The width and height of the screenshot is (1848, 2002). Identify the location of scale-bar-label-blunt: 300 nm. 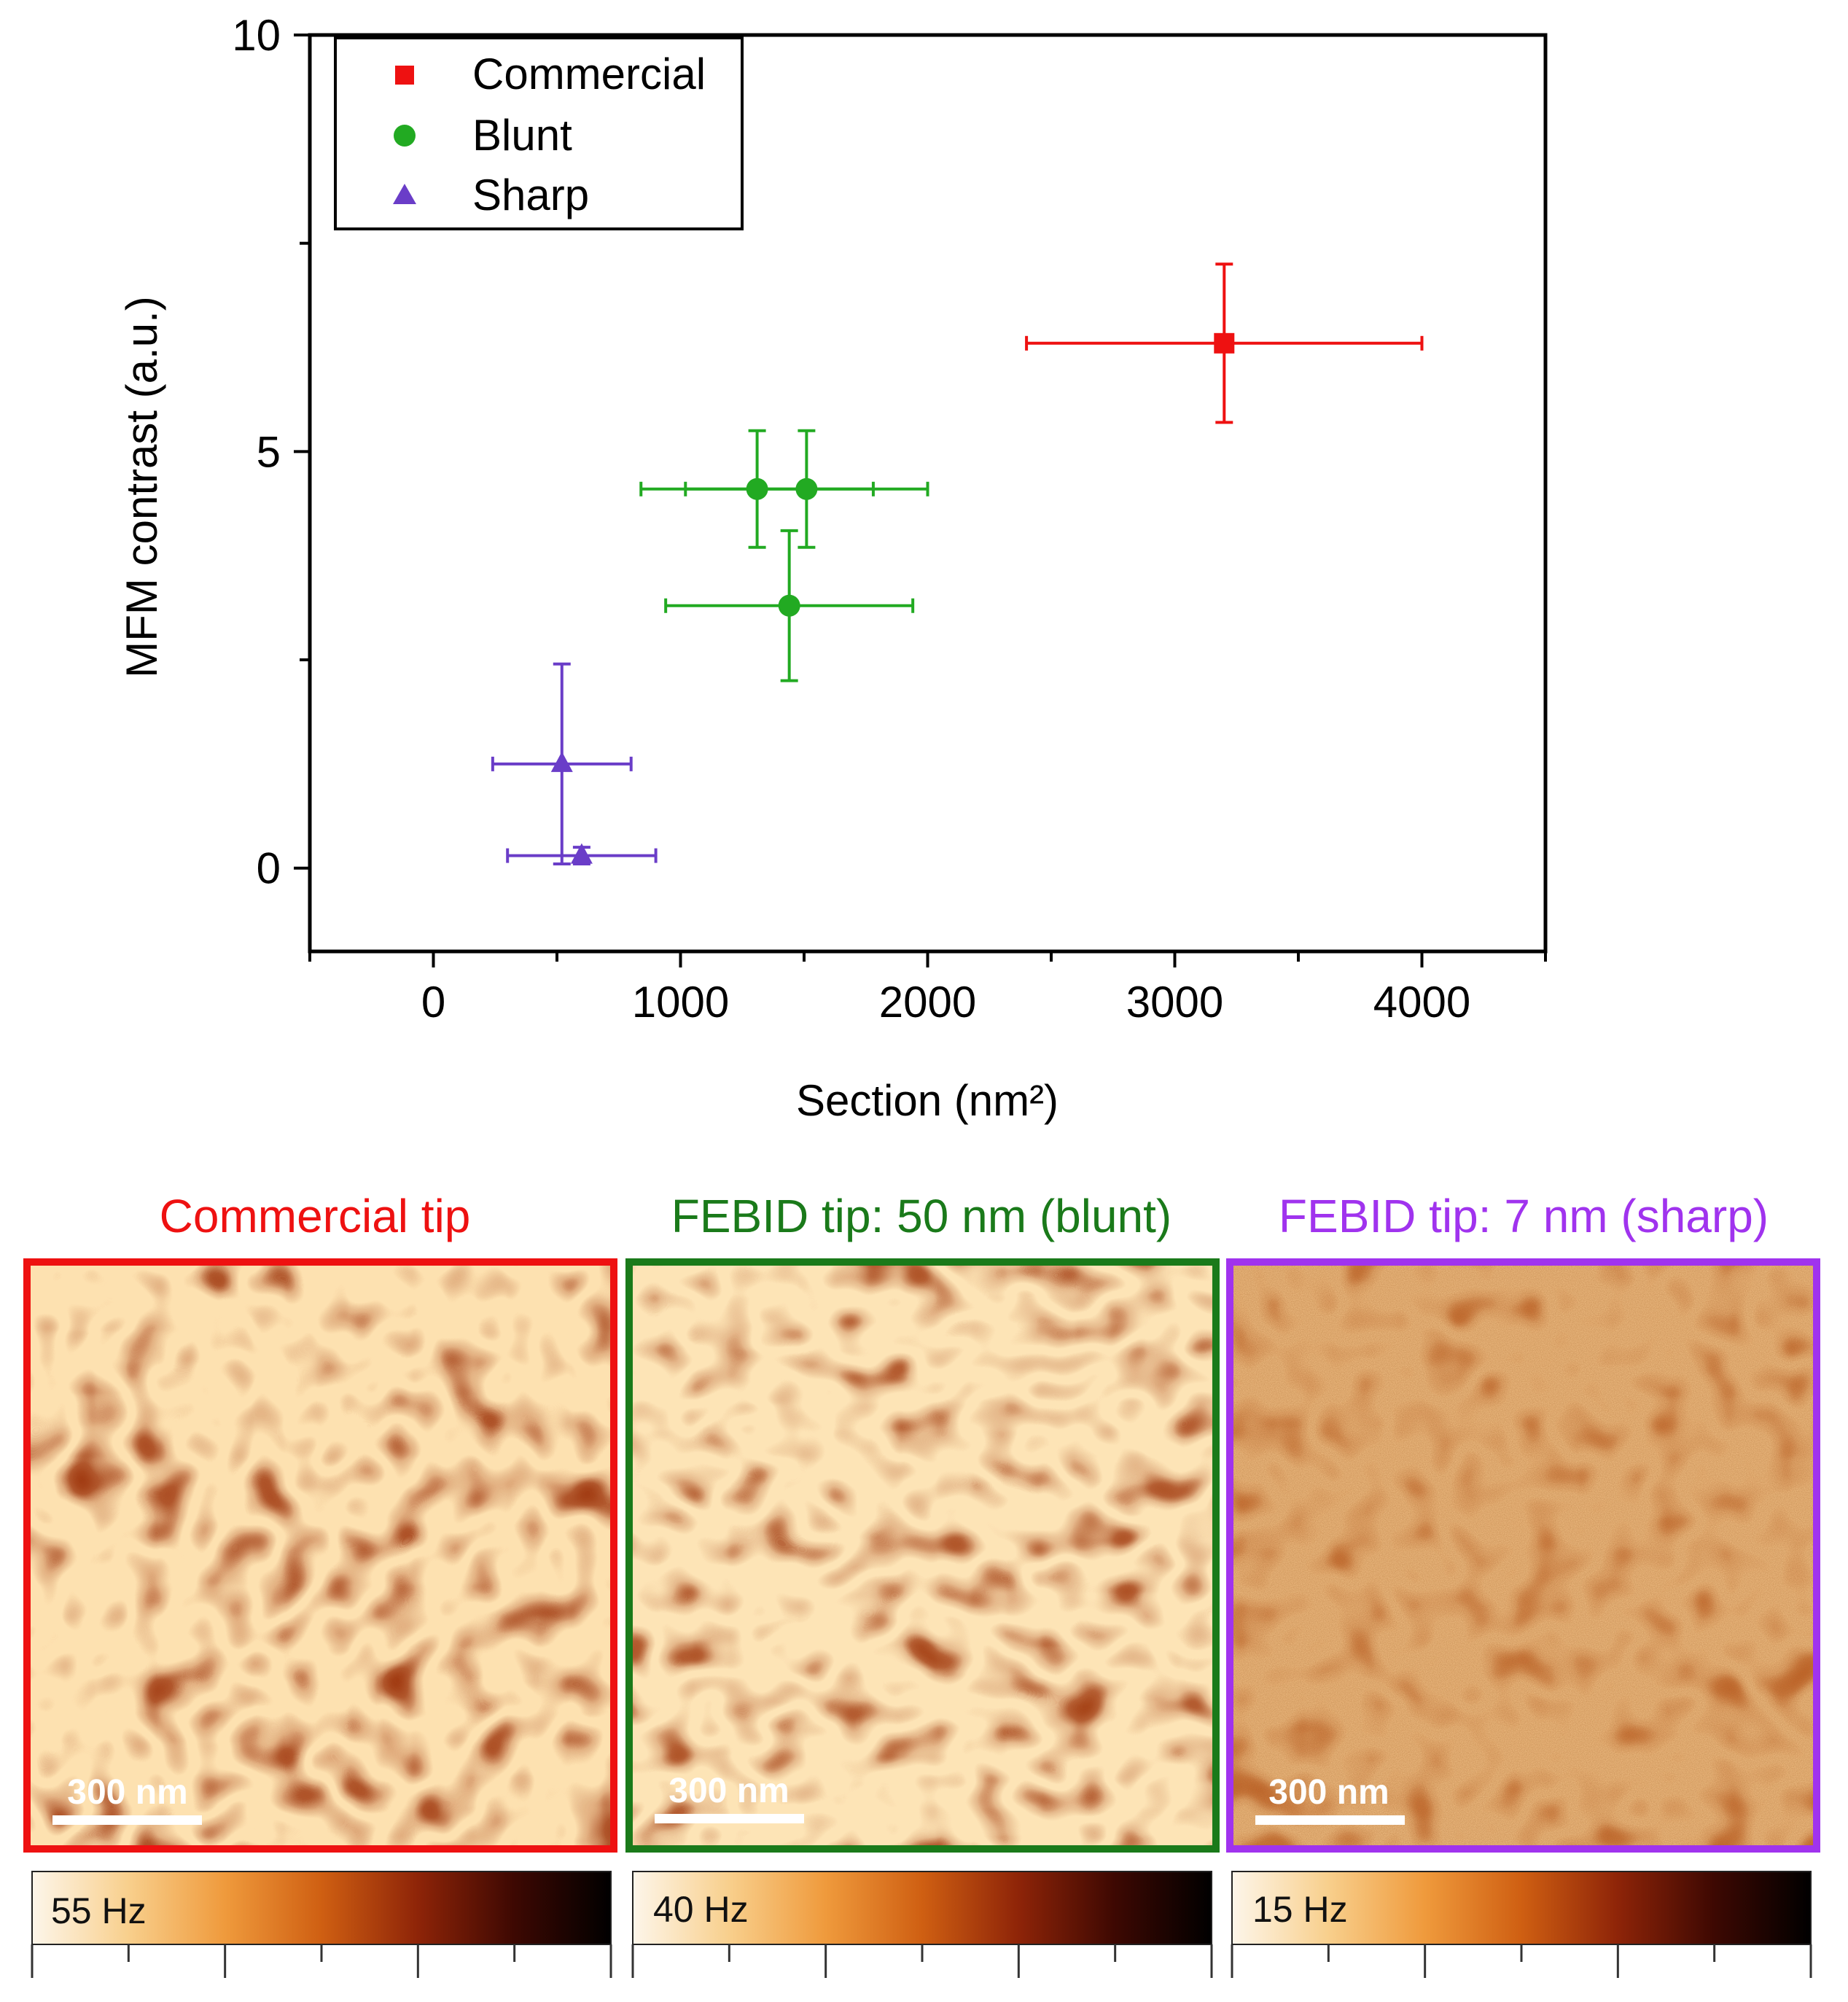
(728, 1791).